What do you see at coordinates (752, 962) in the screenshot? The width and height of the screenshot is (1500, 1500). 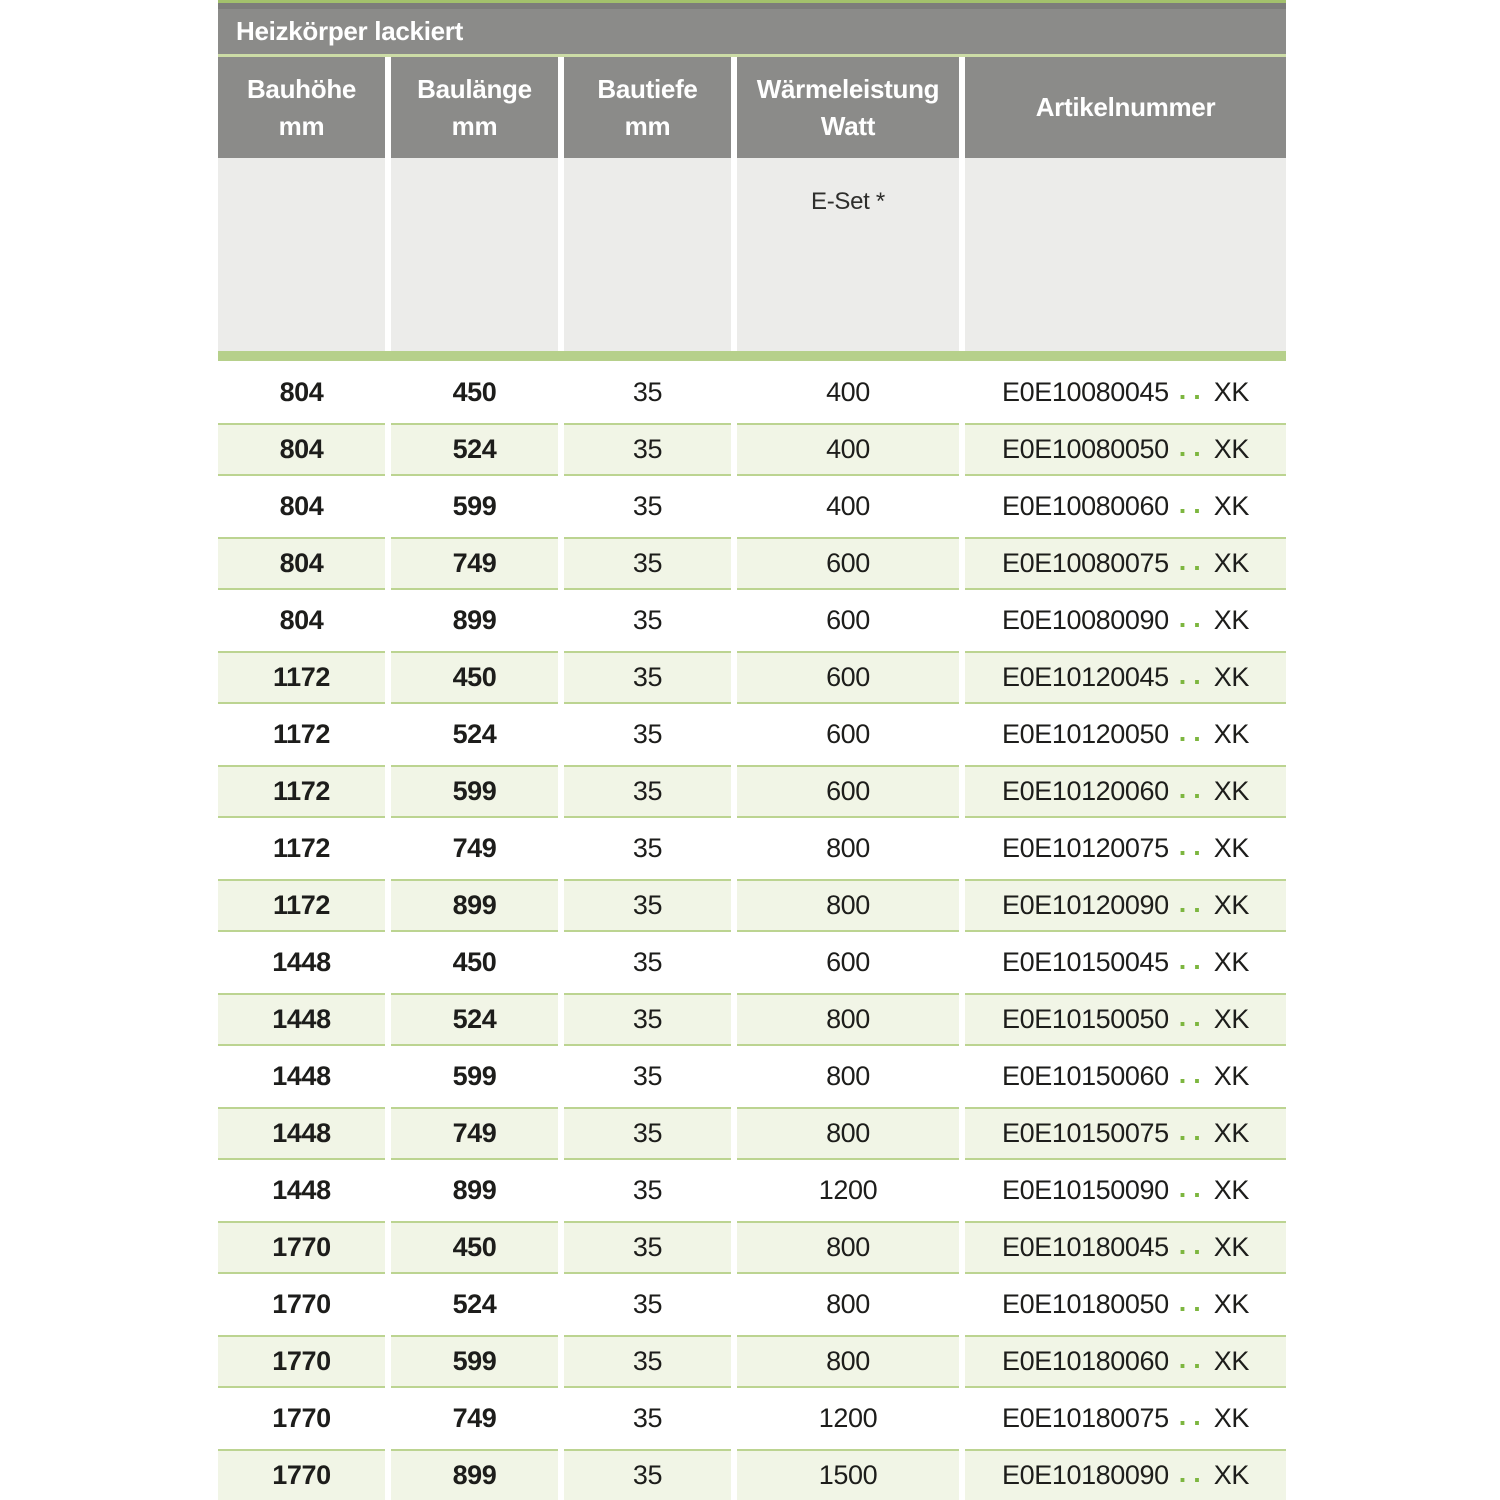 I see `table-row: 1448 450 35 600 E0E10150045.. XK` at bounding box center [752, 962].